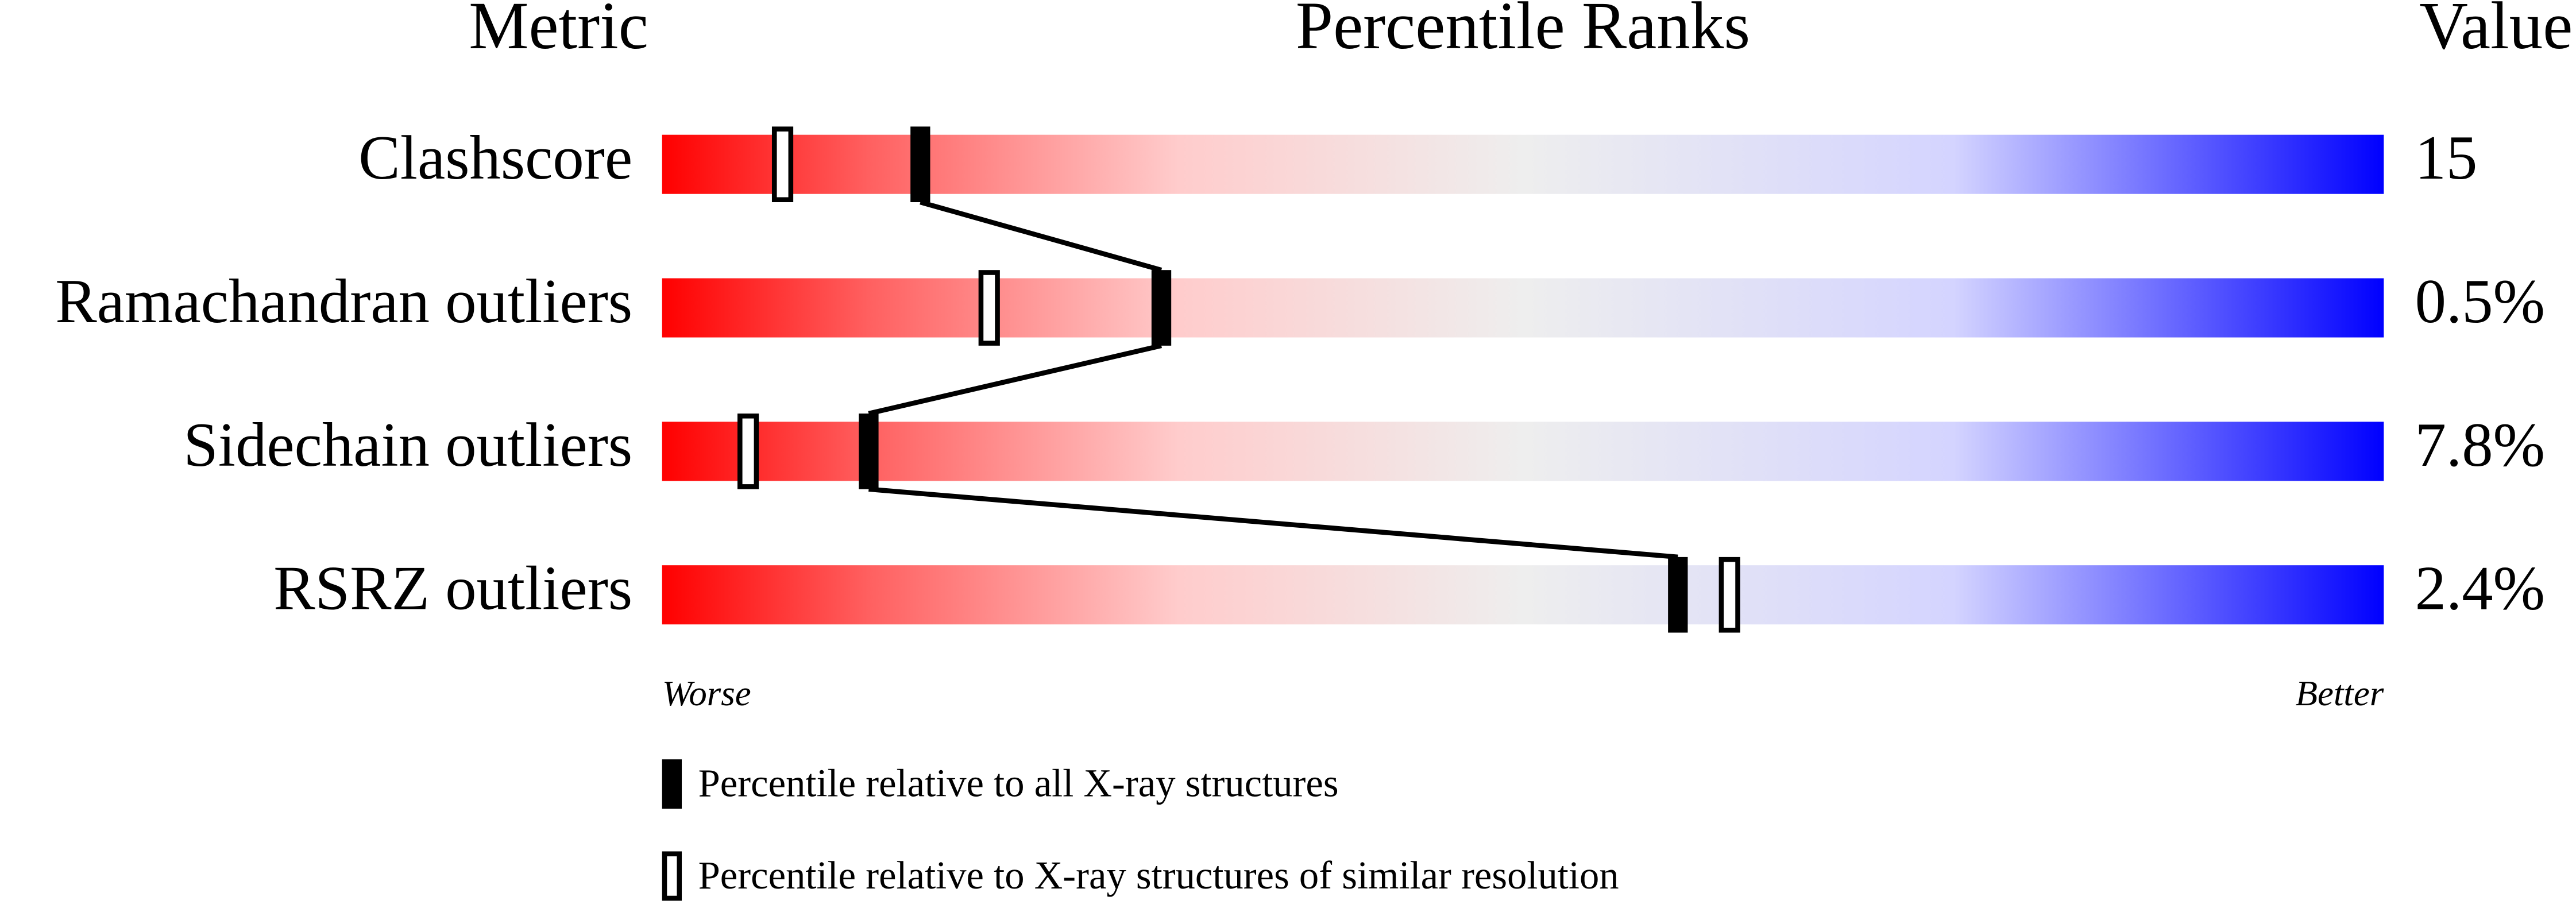  Describe the element at coordinates (343, 301) in the screenshot. I see `metric-label: Ramachandran outliers` at that location.